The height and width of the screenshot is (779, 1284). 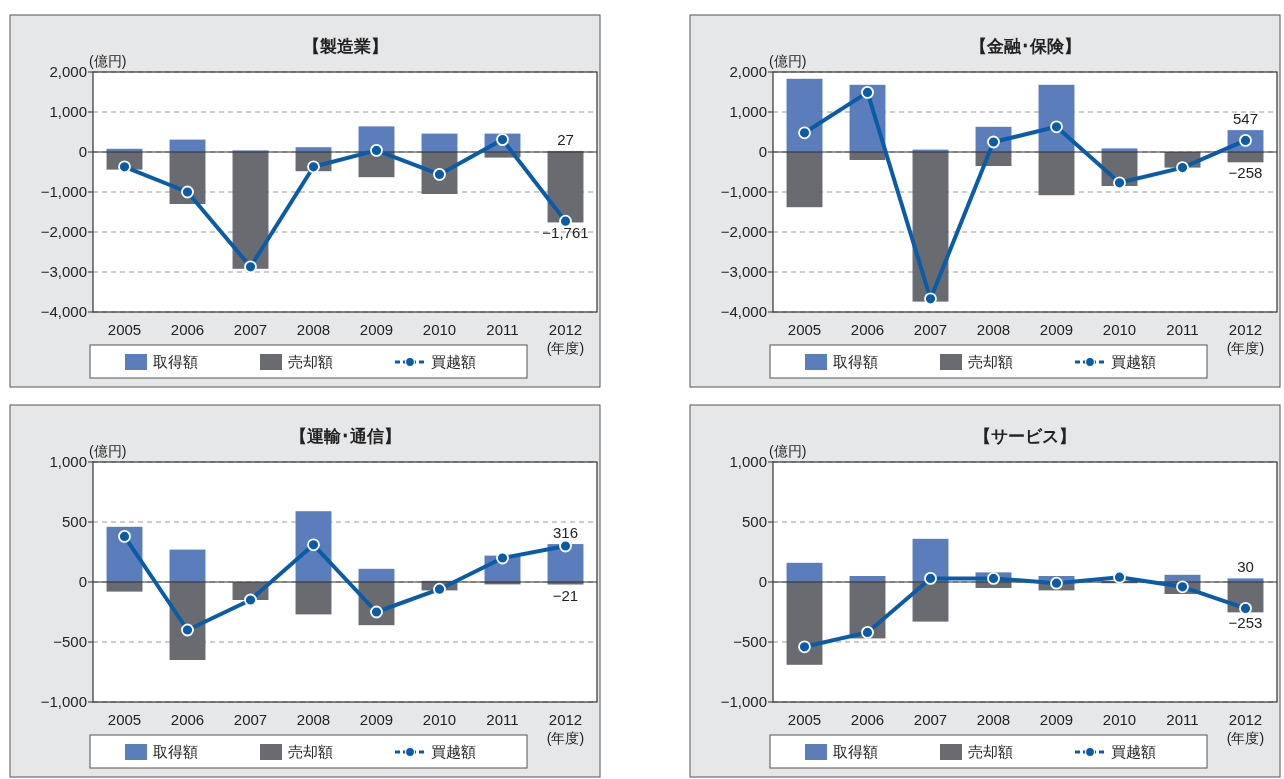 I want to click on chart-title: 【運輸･通信】, so click(x=345, y=436).